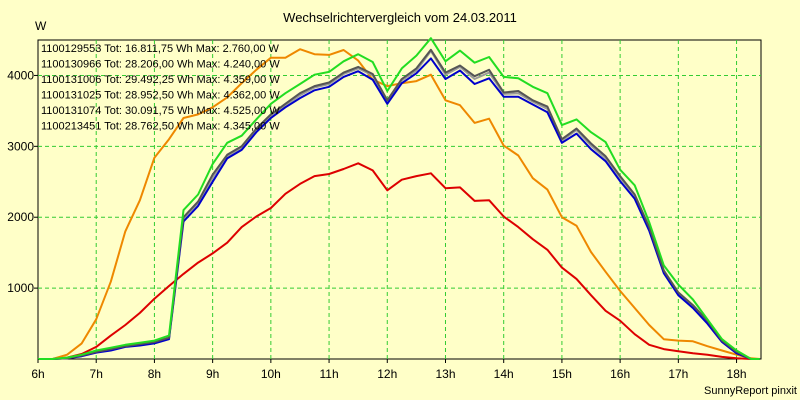 The image size is (800, 400). What do you see at coordinates (20, 146) in the screenshot?
I see `y-tick-label: 3000` at bounding box center [20, 146].